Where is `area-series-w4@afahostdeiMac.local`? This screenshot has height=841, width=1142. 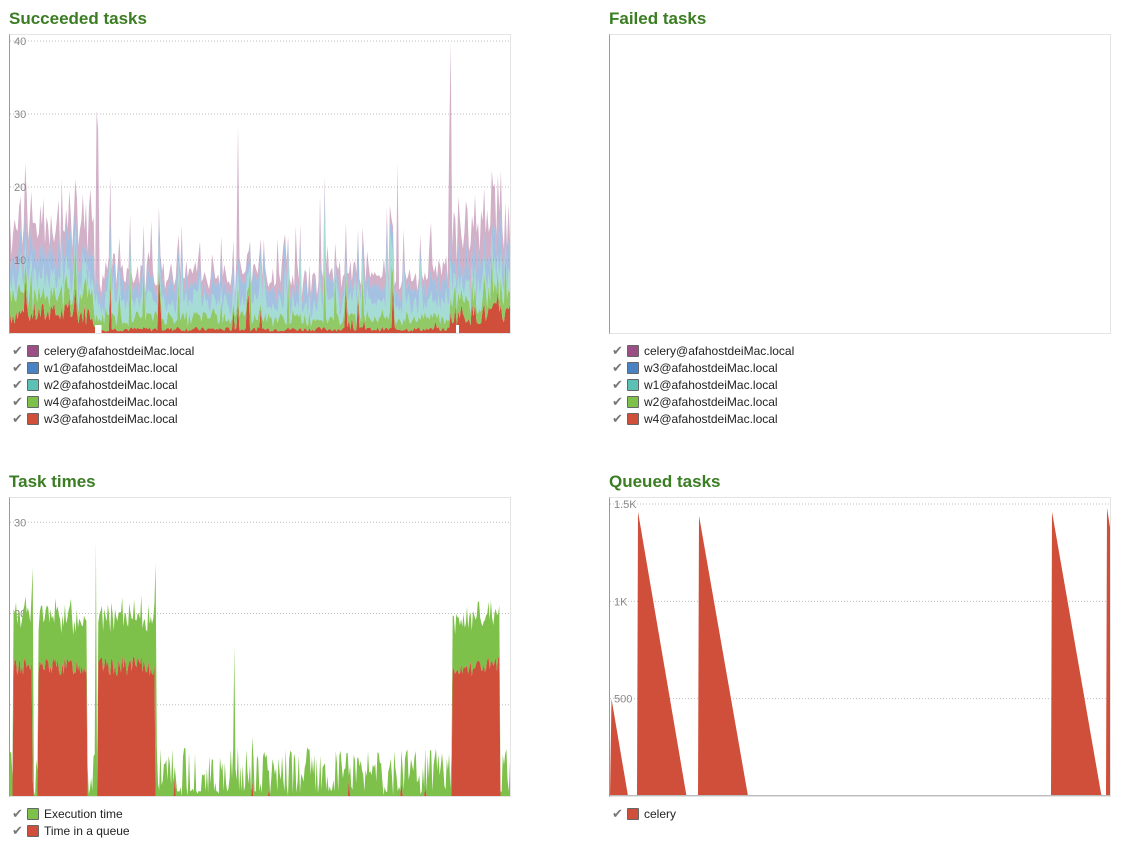 area-series-w4@afahostdeiMac.local is located at coordinates (260, 285).